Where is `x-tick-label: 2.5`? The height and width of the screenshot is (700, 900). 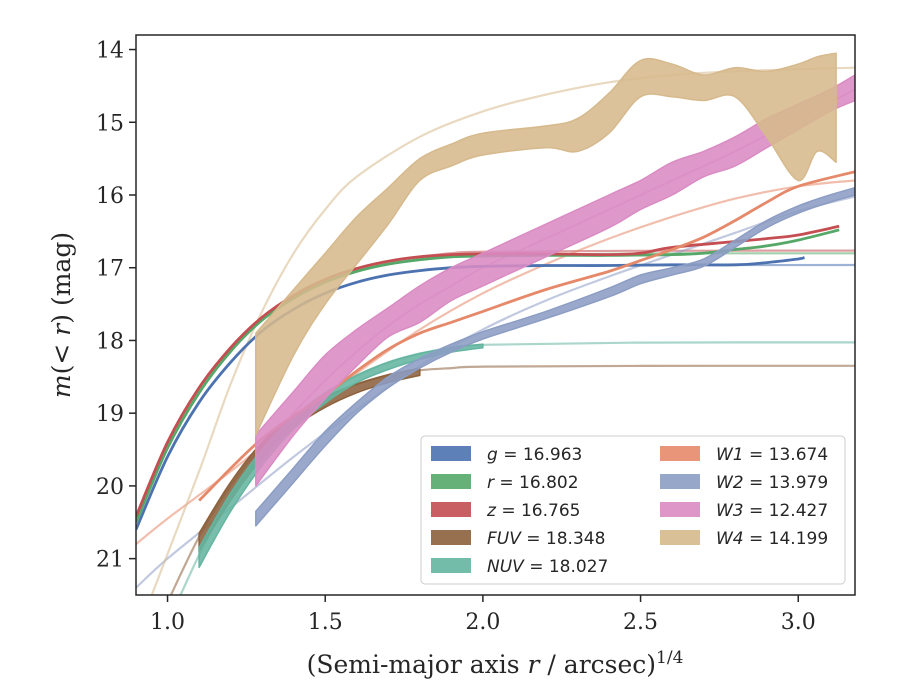
x-tick-label: 2.5 is located at coordinates (640, 622).